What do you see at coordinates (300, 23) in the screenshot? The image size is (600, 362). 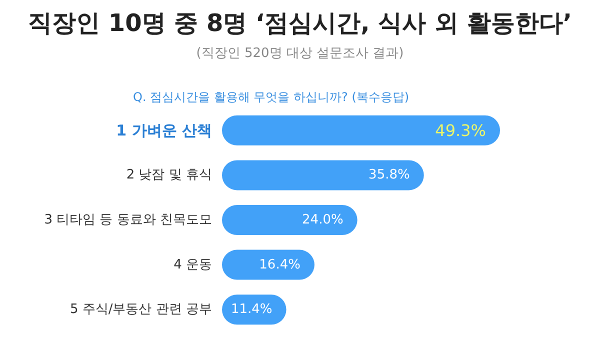 I see `chart-title: 직장인 10명 중 8명 ‘점심시간, 식사 외 활동한다’` at bounding box center [300, 23].